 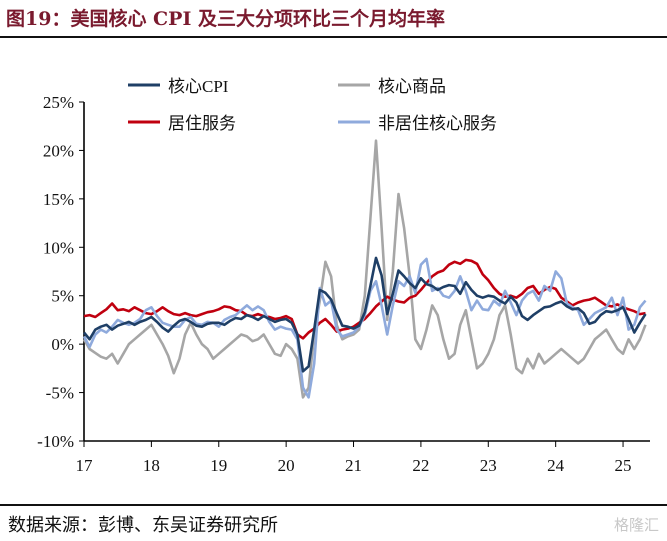 I want to click on x-tick-label: 22, so click(x=420, y=465).